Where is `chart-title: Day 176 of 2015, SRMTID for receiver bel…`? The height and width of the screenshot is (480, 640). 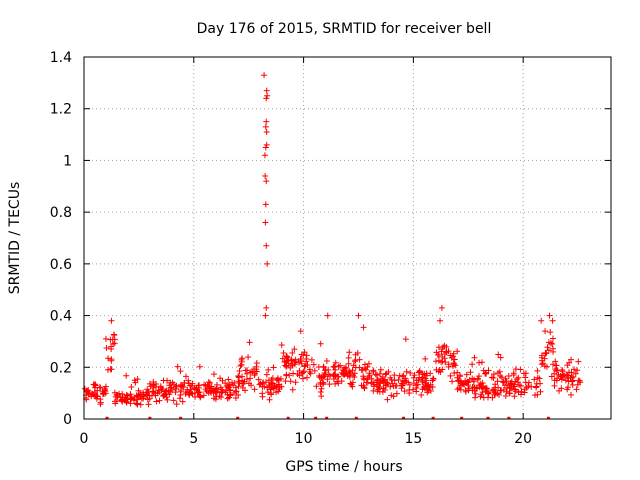 chart-title: Day 176 of 2015, SRMTID for receiver bel… is located at coordinates (344, 29).